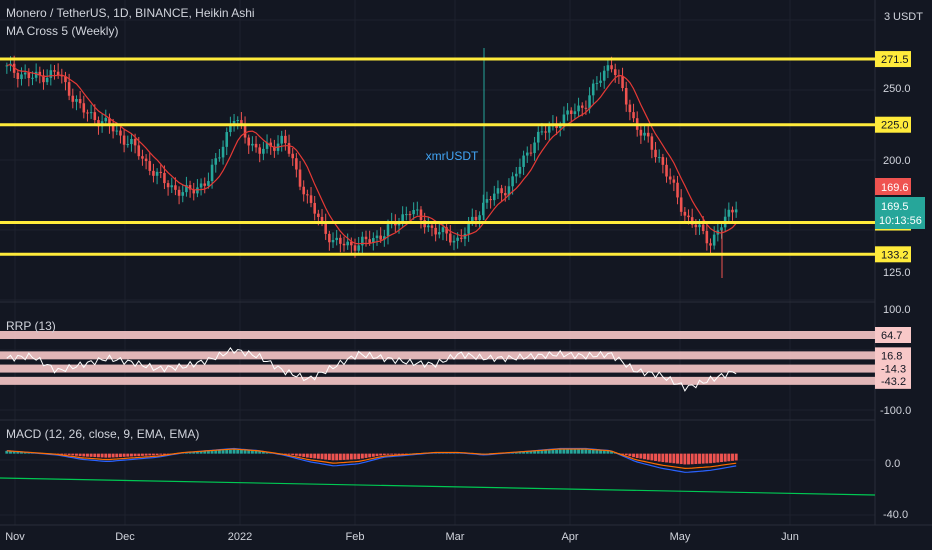  Describe the element at coordinates (31, 326) in the screenshot. I see `rrr-title: RRP (13)` at that location.